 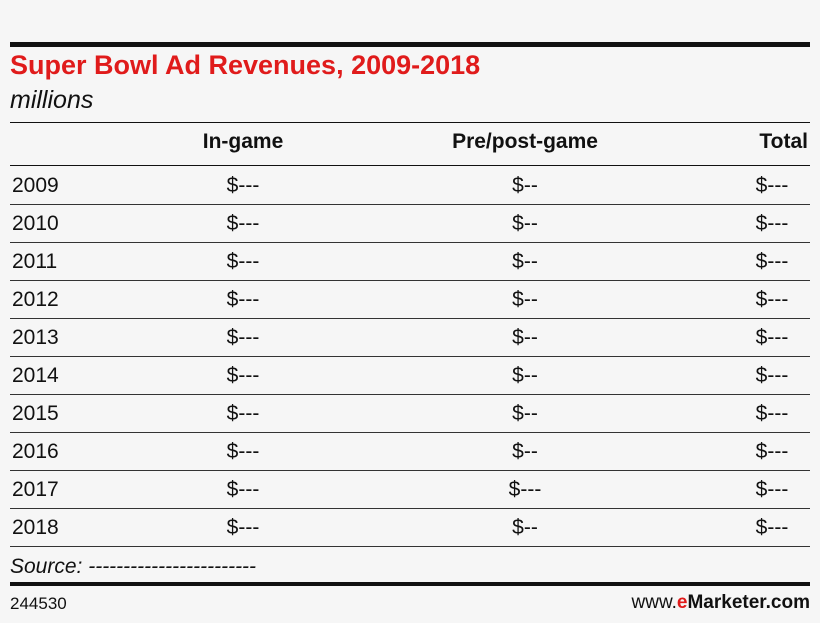 I want to click on row-label: 2017, so click(x=35, y=489).